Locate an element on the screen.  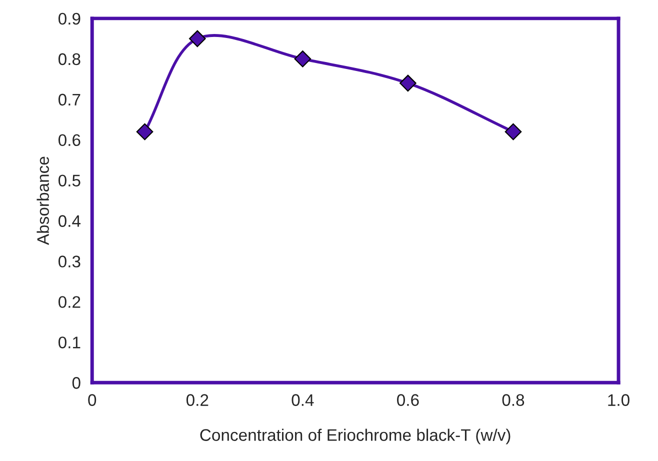
x-tick-label: 1.0 is located at coordinates (619, 400).